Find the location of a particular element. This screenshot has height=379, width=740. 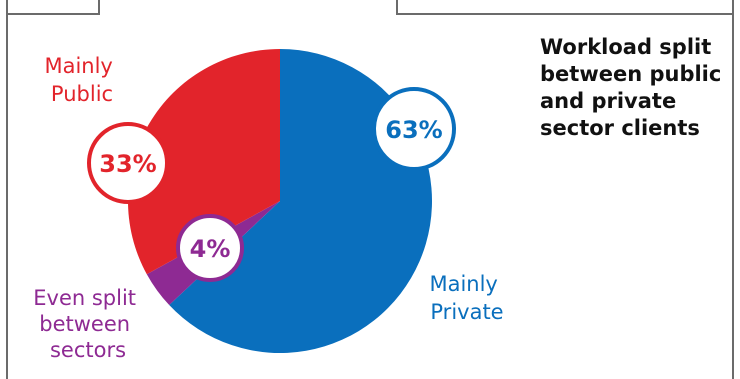

data-label-mainly-public: 33% is located at coordinates (127, 164).